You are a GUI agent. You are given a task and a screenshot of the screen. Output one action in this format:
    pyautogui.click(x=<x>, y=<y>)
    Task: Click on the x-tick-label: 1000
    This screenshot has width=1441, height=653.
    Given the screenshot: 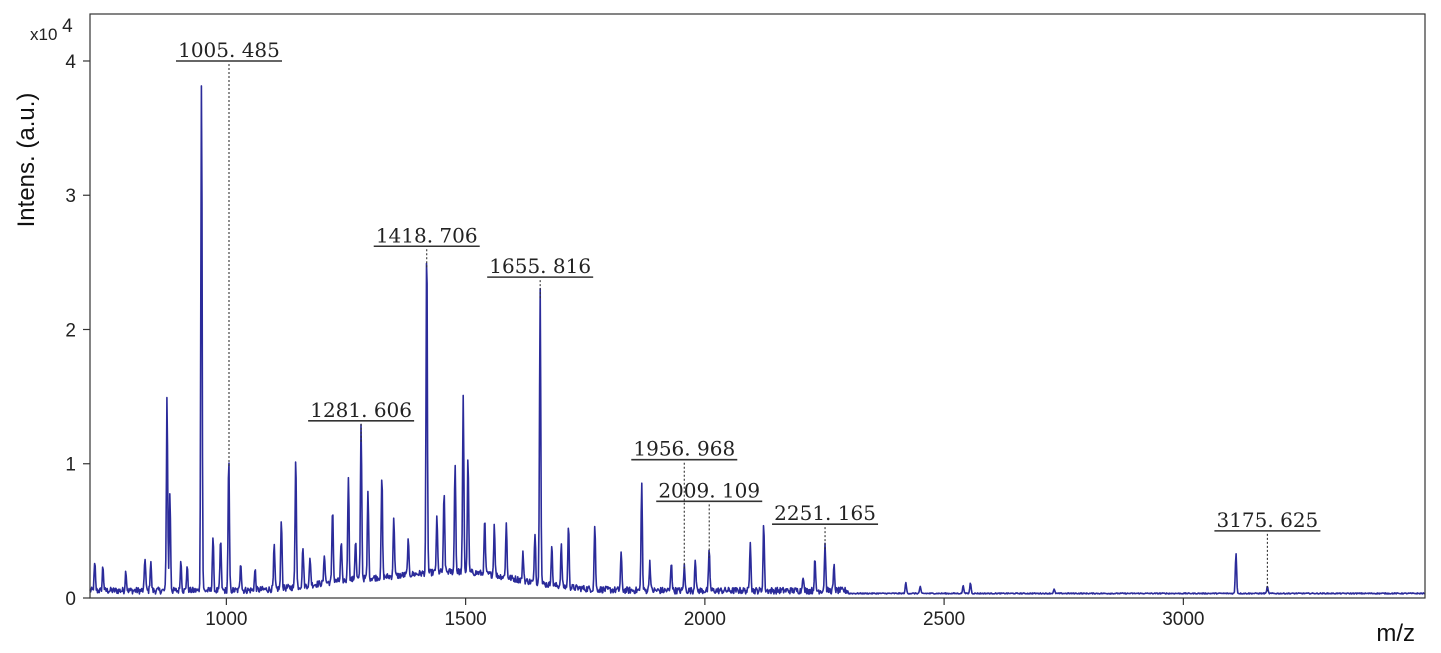 What is the action you would take?
    pyautogui.click(x=226, y=619)
    